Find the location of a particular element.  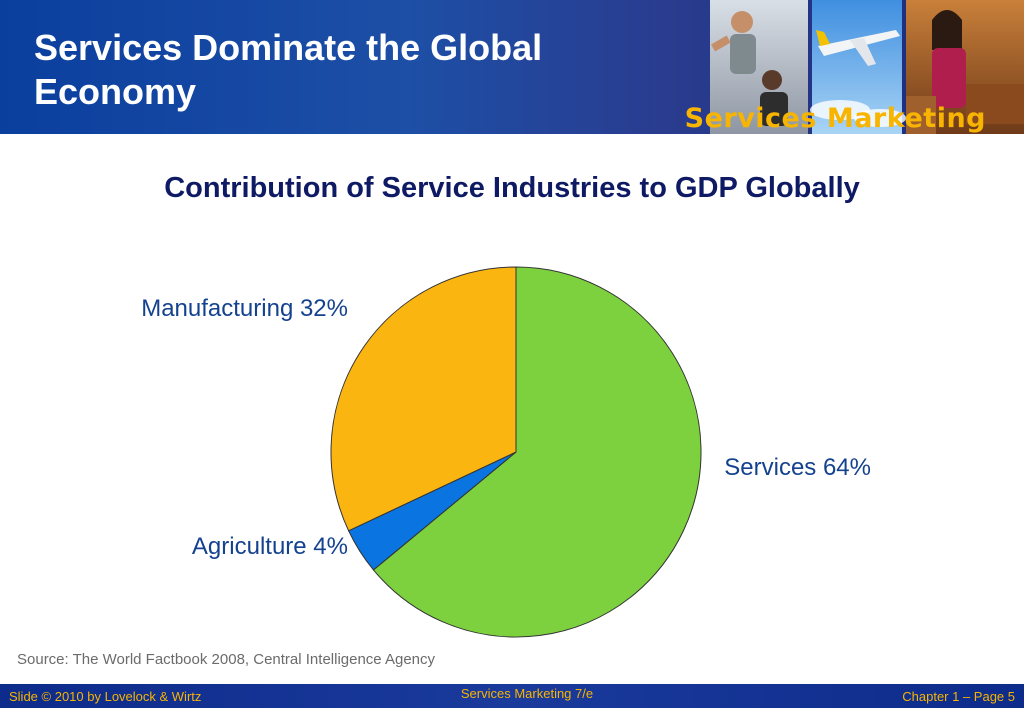

footer-copyright: Slide © 2010 by Lovelock & Wirtz is located at coordinates (105, 696).